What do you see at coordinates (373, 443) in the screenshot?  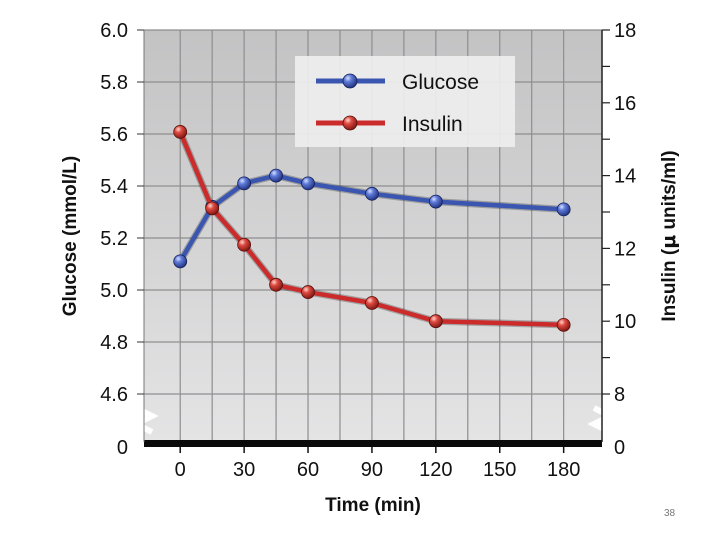 I see `x-axis-line` at bounding box center [373, 443].